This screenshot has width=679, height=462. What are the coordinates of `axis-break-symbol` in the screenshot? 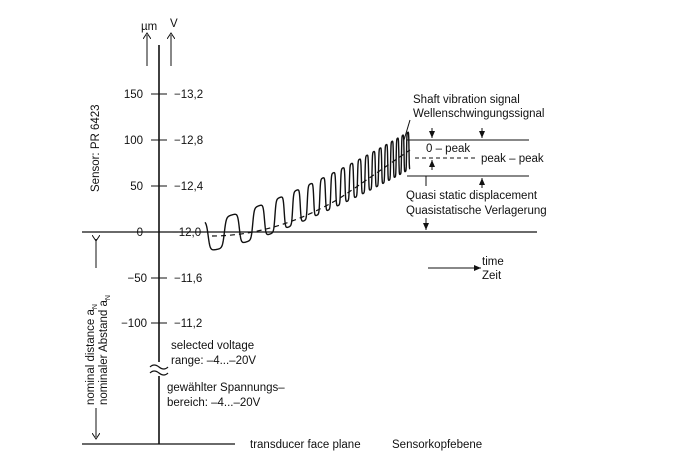 It's located at (159, 369).